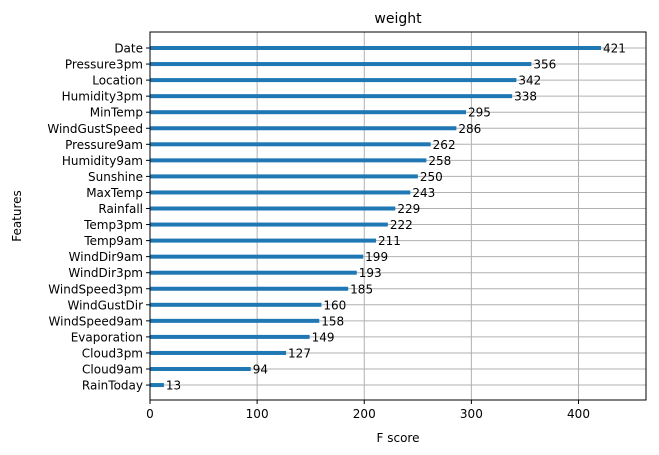 This screenshot has width=659, height=455. I want to click on y-tick-label: RainToday, so click(112, 386).